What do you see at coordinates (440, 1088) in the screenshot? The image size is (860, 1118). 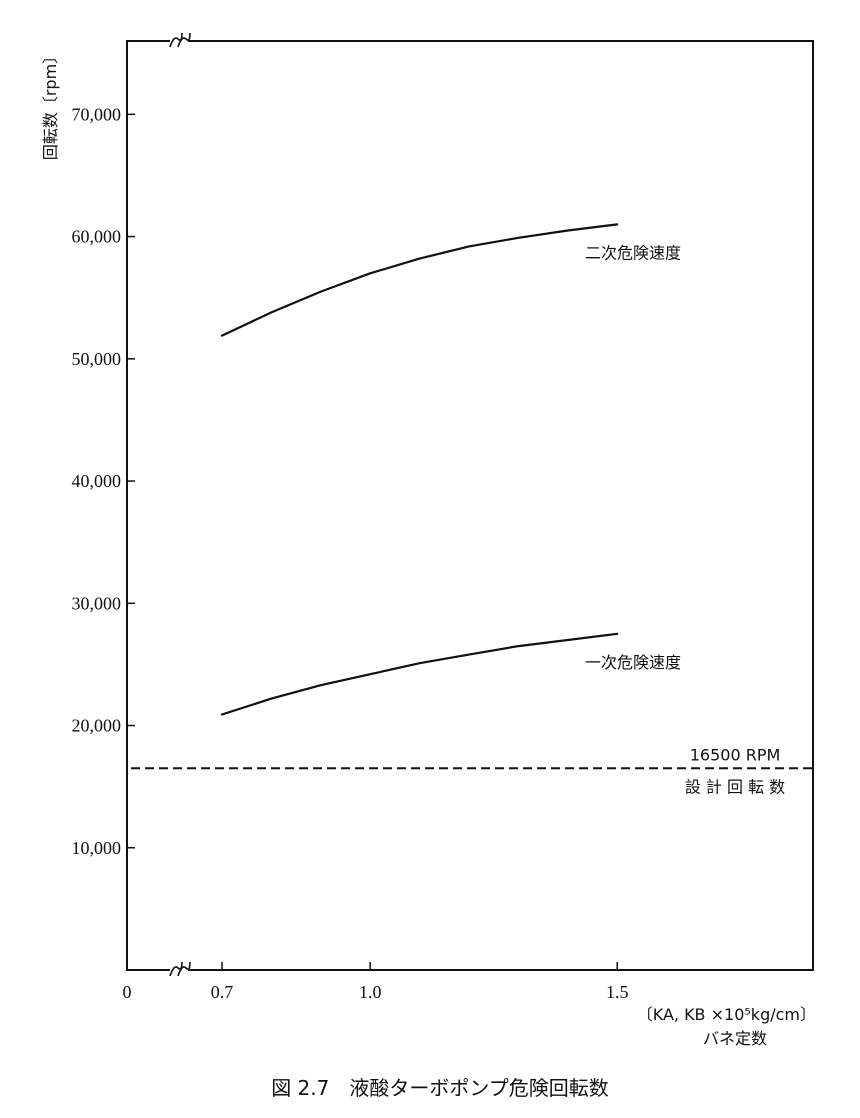 I see `figure-caption: 図 2.7 液酸ターボポンプ危険回転数` at bounding box center [440, 1088].